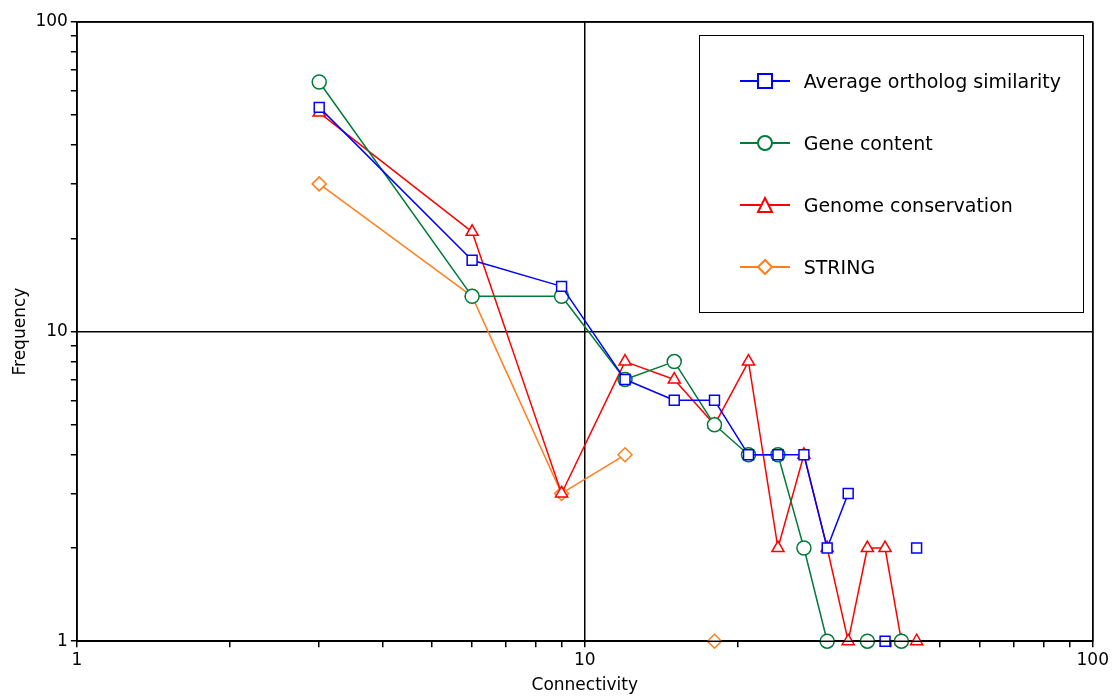 Image resolution: width=1120 pixels, height=700 pixels. I want to click on legend-label: Gene content, so click(868, 143).